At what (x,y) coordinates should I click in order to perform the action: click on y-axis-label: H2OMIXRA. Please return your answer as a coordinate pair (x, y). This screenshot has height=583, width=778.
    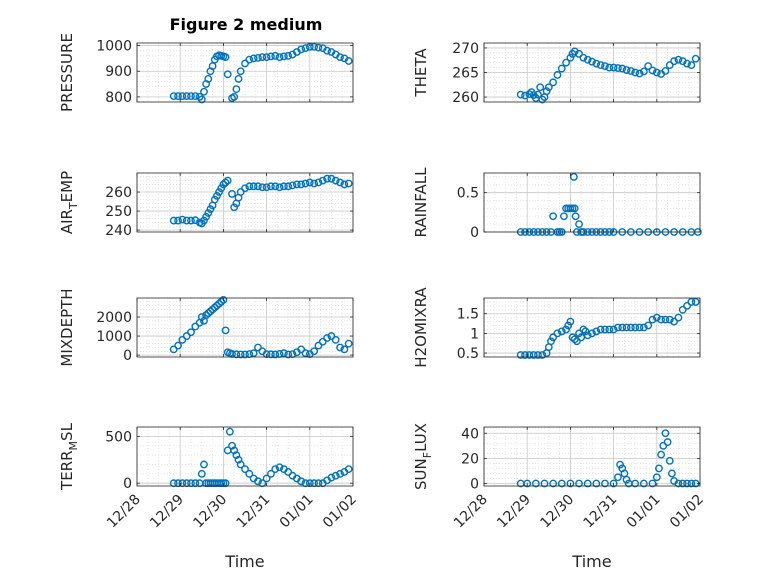
    Looking at the image, I should click on (421, 327).